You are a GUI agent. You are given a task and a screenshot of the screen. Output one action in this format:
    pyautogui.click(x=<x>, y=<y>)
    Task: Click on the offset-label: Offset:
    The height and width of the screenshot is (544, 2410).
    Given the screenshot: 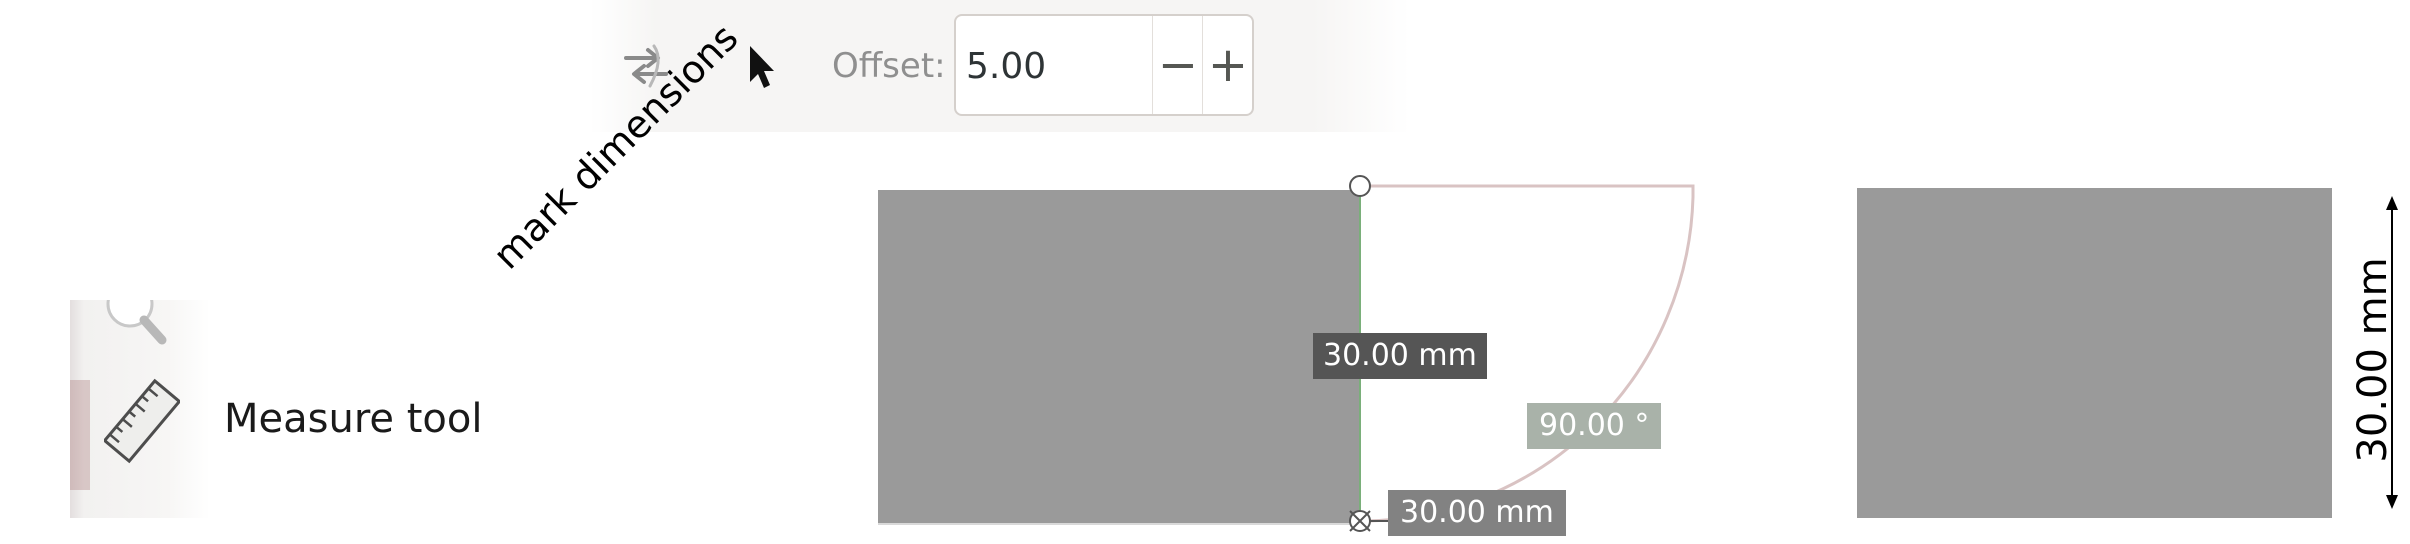 What is the action you would take?
    pyautogui.click(x=889, y=66)
    